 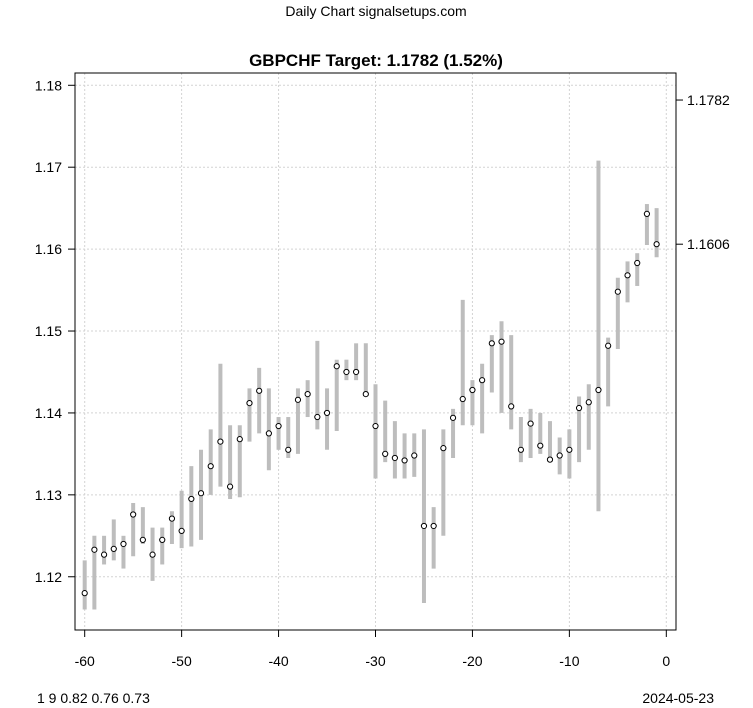 I want to click on footer-stats-label: 1 9 0.82 0.76 0.73, so click(x=93, y=698).